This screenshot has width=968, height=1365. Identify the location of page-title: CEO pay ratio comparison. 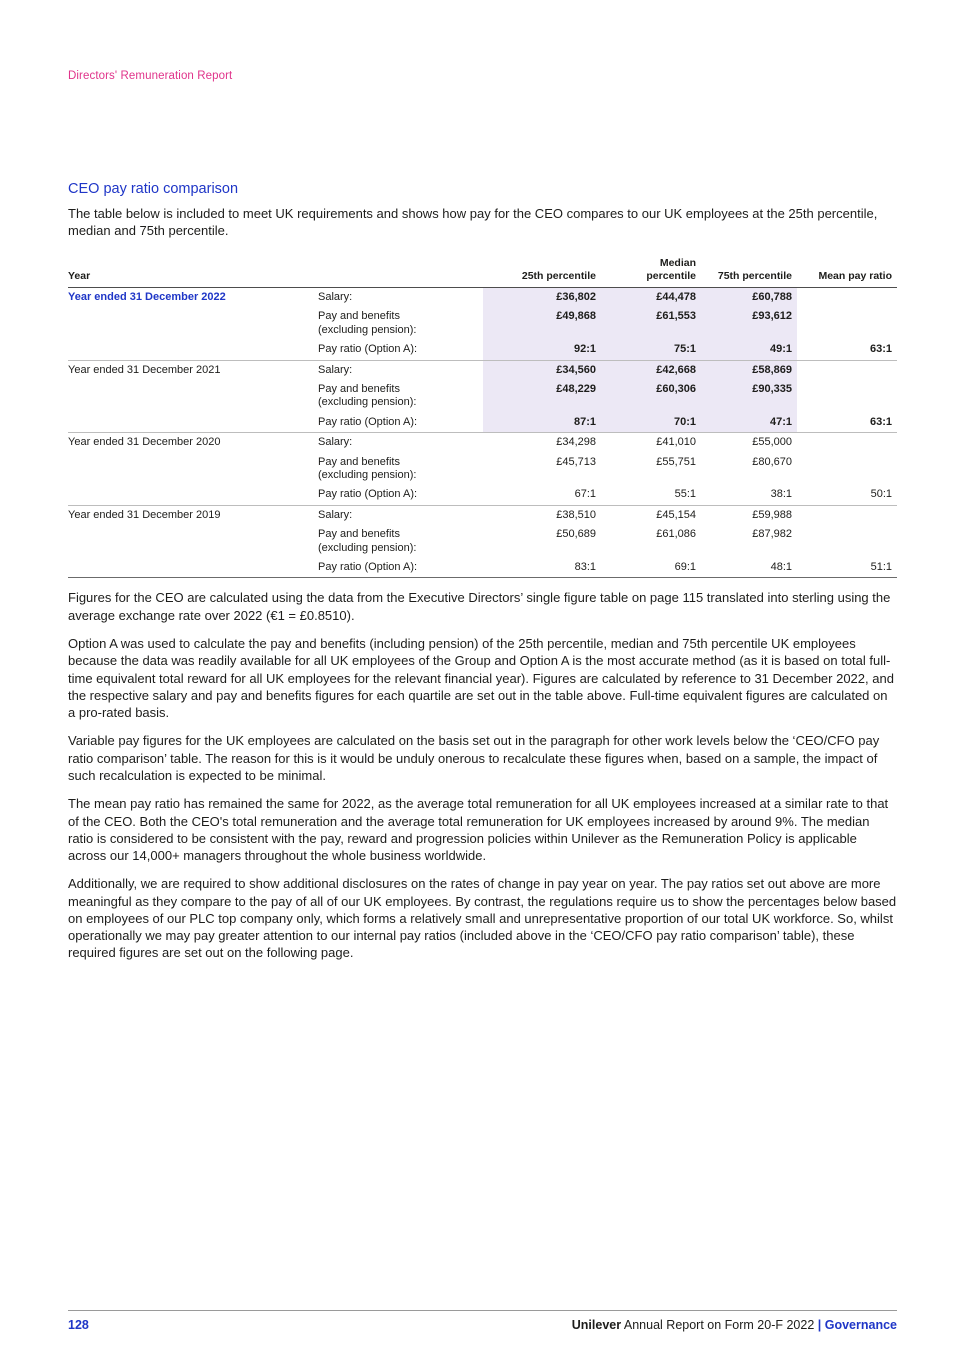
(153, 189).